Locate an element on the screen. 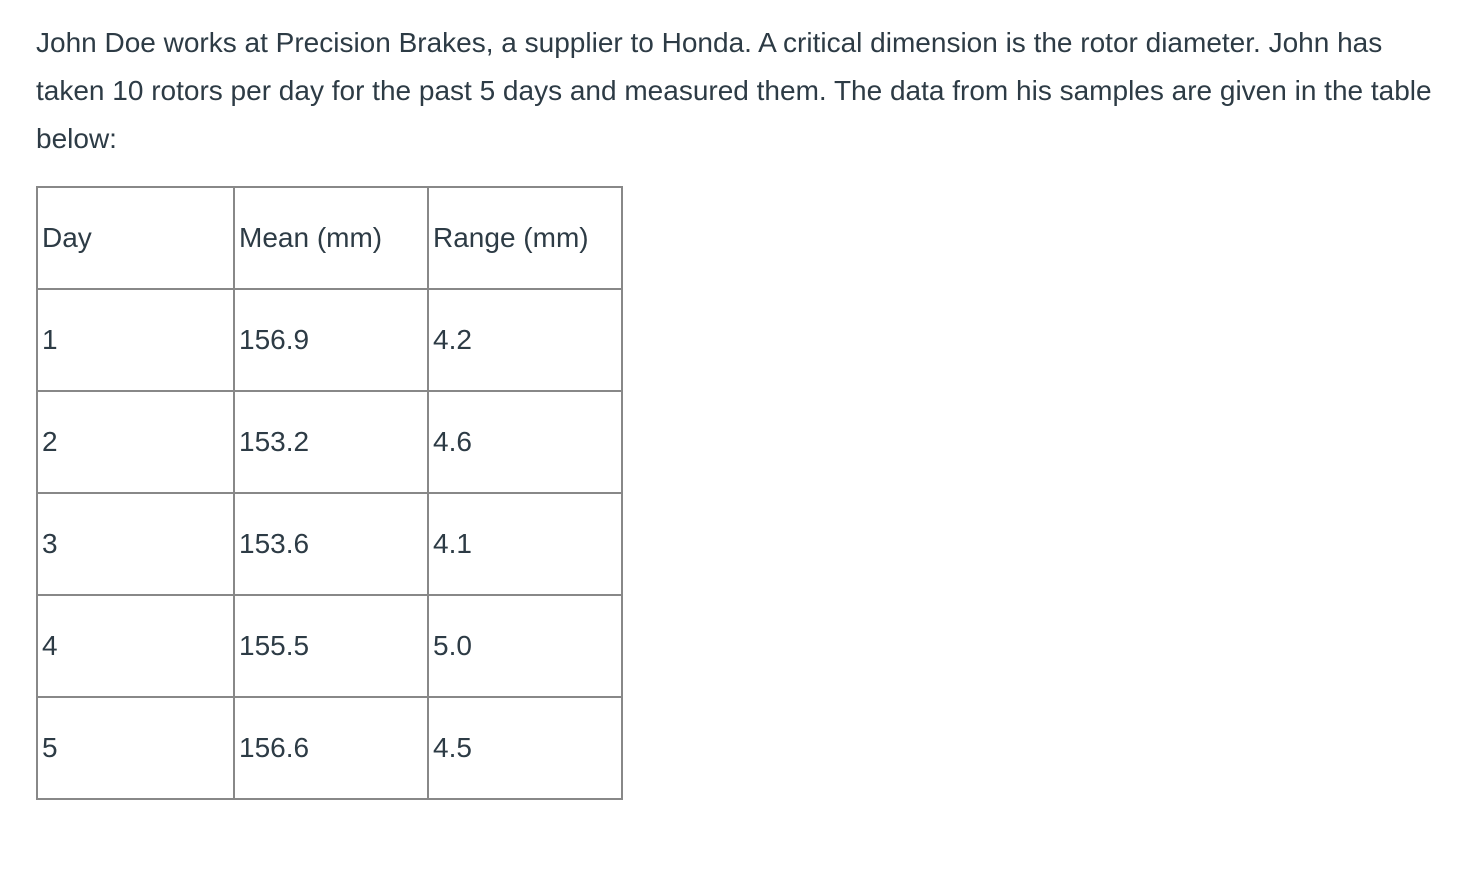 This screenshot has width=1476, height=876. cell-mean: 153.6 is located at coordinates (331, 544).